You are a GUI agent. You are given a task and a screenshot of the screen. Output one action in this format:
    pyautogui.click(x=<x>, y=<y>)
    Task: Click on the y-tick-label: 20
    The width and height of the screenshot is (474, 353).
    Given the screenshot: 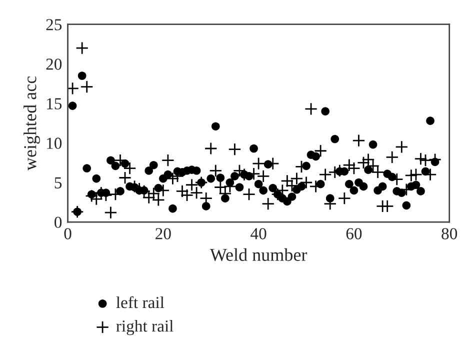 What is the action you would take?
    pyautogui.click(x=54, y=64)
    